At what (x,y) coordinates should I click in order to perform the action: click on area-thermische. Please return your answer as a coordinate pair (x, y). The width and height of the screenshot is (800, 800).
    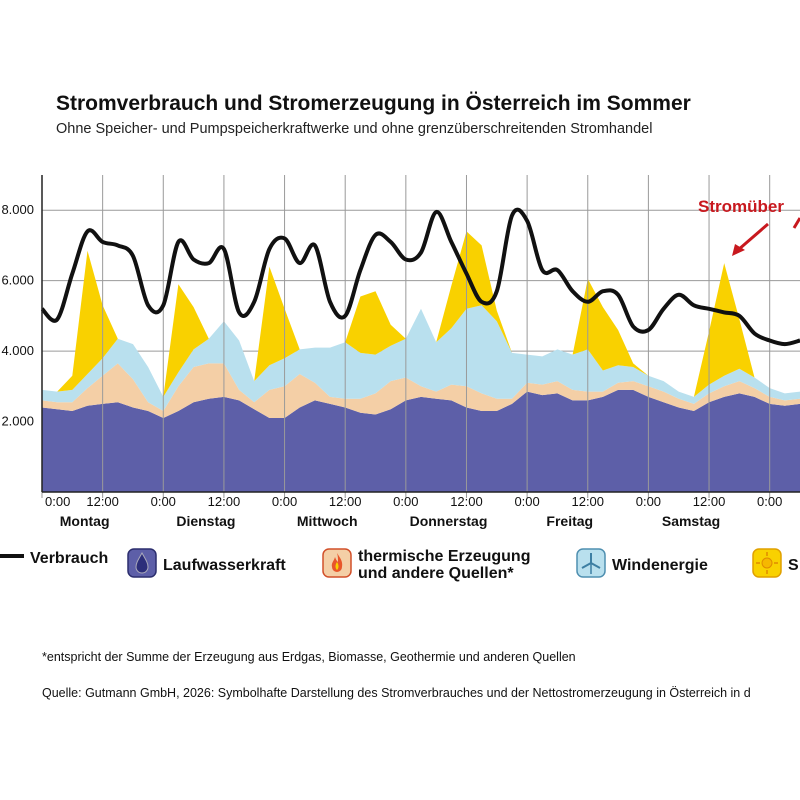
    Looking at the image, I should click on (421, 390).